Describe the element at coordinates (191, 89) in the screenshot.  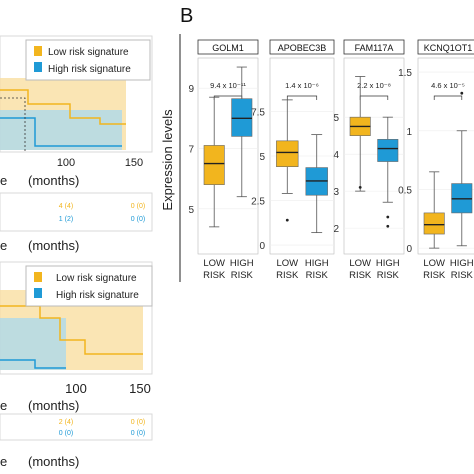
I see `boxplot-ytick-label: 9` at that location.